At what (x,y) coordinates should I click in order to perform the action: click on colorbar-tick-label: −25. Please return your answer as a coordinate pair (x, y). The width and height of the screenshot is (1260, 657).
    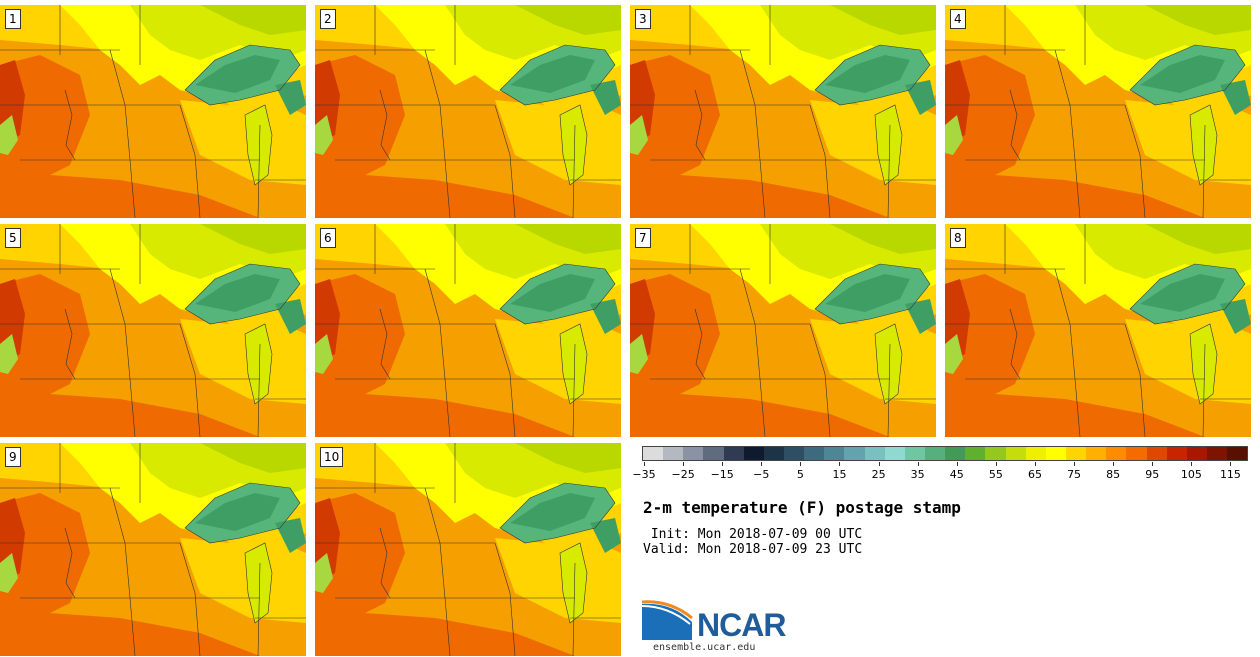
    Looking at the image, I should click on (683, 474).